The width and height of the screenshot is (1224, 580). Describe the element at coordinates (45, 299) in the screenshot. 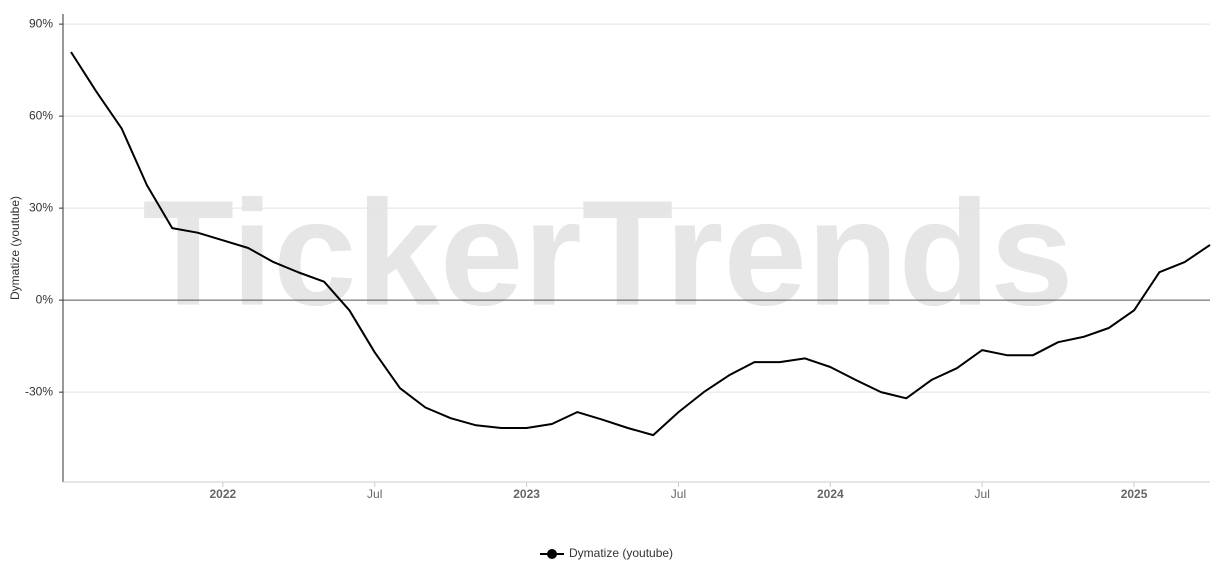

I see `y-tick-label: 0%` at that location.